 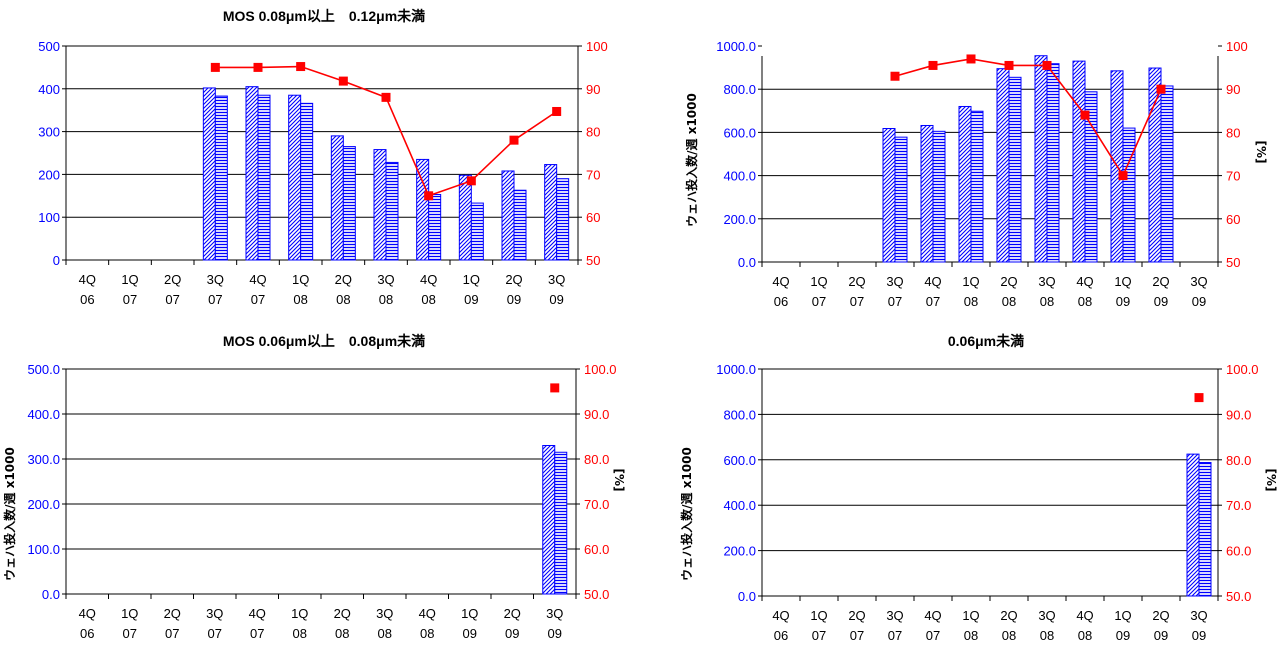 What do you see at coordinates (56, 260) in the screenshot?
I see `y-tick-label: 0` at bounding box center [56, 260].